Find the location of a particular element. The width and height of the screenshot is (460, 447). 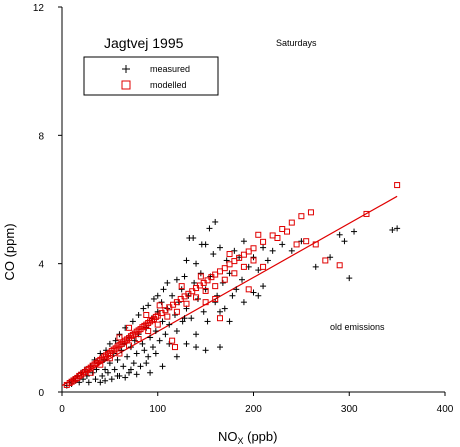

x-axis-title-subscript: X is located at coordinates (241, 441).